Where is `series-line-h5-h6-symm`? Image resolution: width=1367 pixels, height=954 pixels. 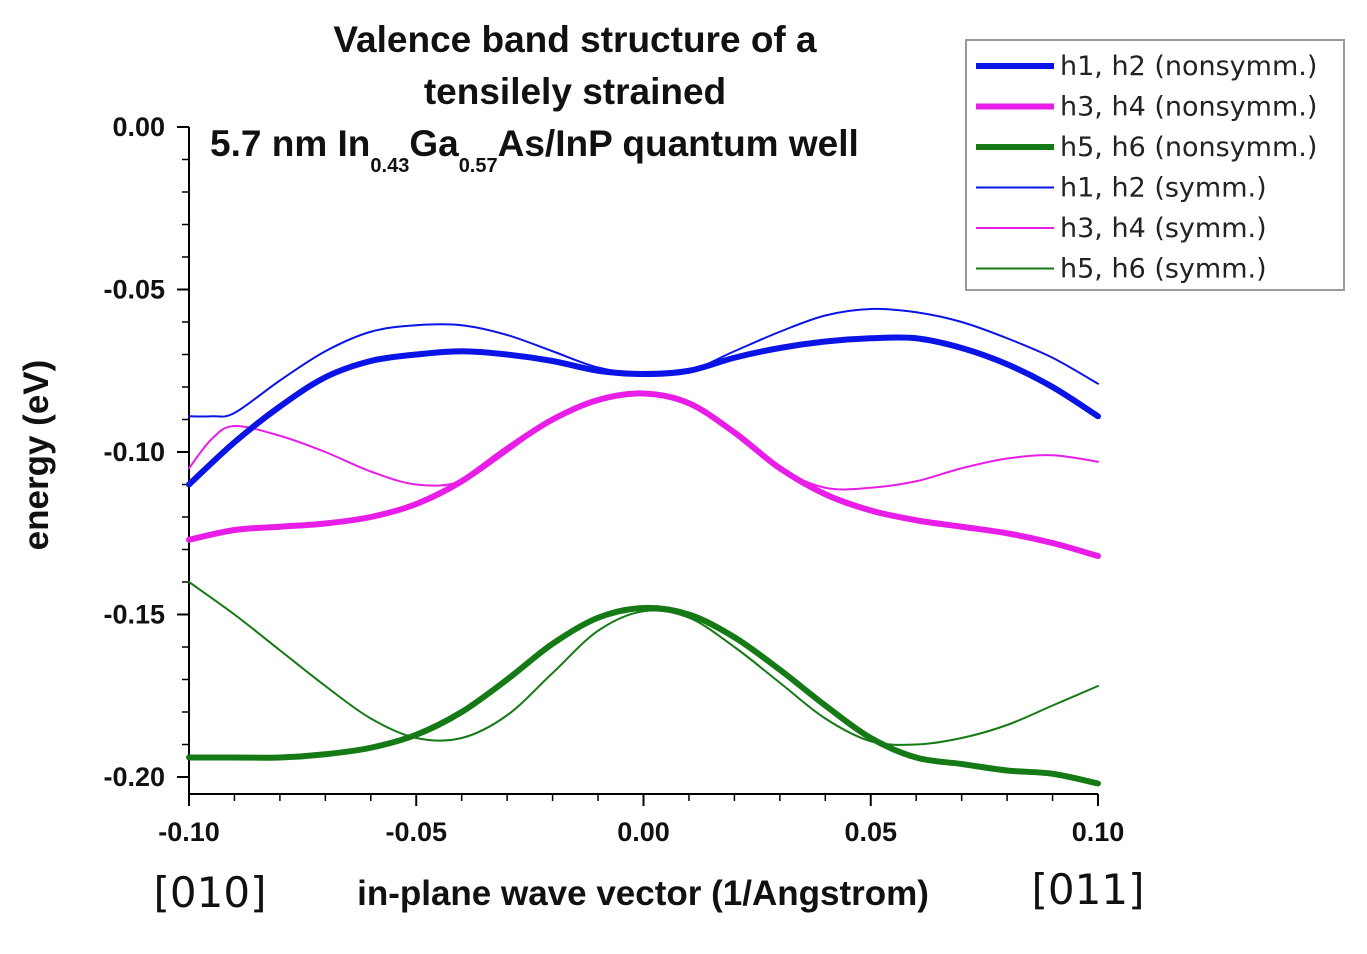
series-line-h5-h6-symm is located at coordinates (643, 663).